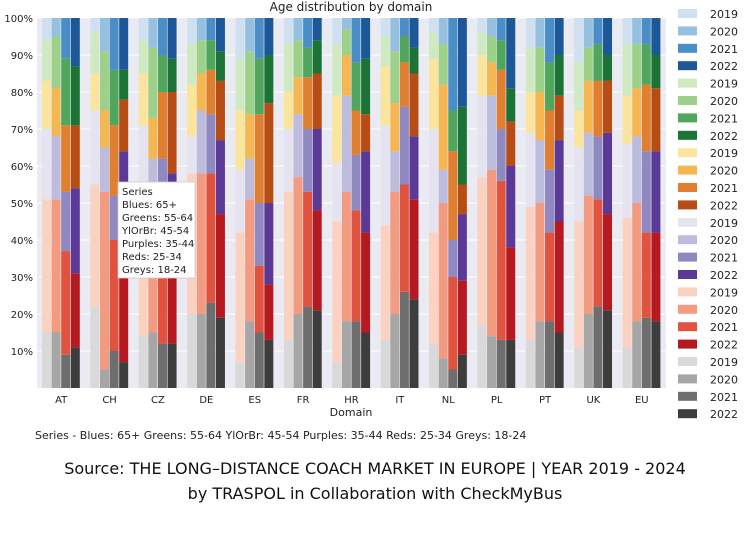  I want to click on inner-legend-entry: Purples: 35-44, so click(158, 244).